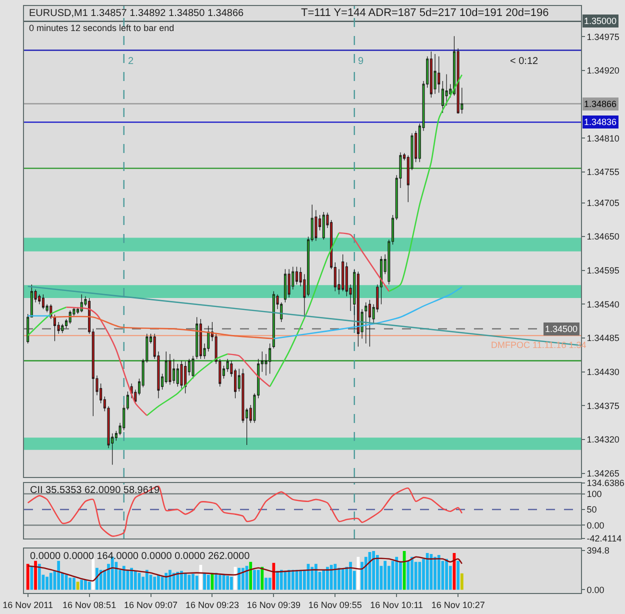  I want to click on ref-line-label: 1.35000, so click(600, 21).